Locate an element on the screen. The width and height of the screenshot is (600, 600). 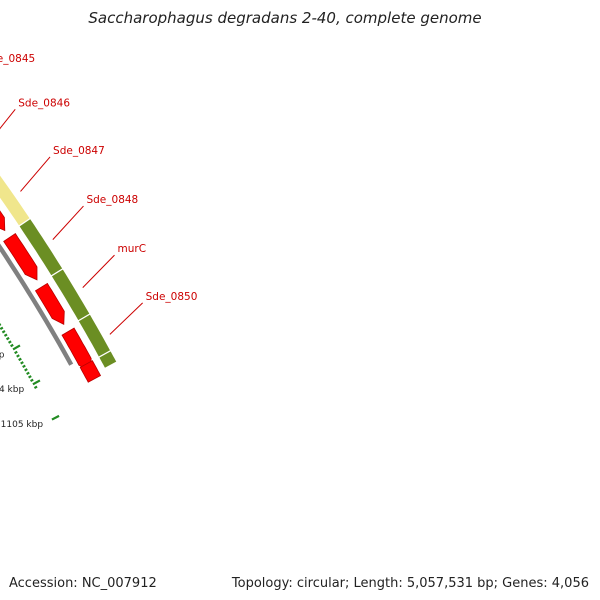
gene-label: Sde_0848 is located at coordinates (112, 200).